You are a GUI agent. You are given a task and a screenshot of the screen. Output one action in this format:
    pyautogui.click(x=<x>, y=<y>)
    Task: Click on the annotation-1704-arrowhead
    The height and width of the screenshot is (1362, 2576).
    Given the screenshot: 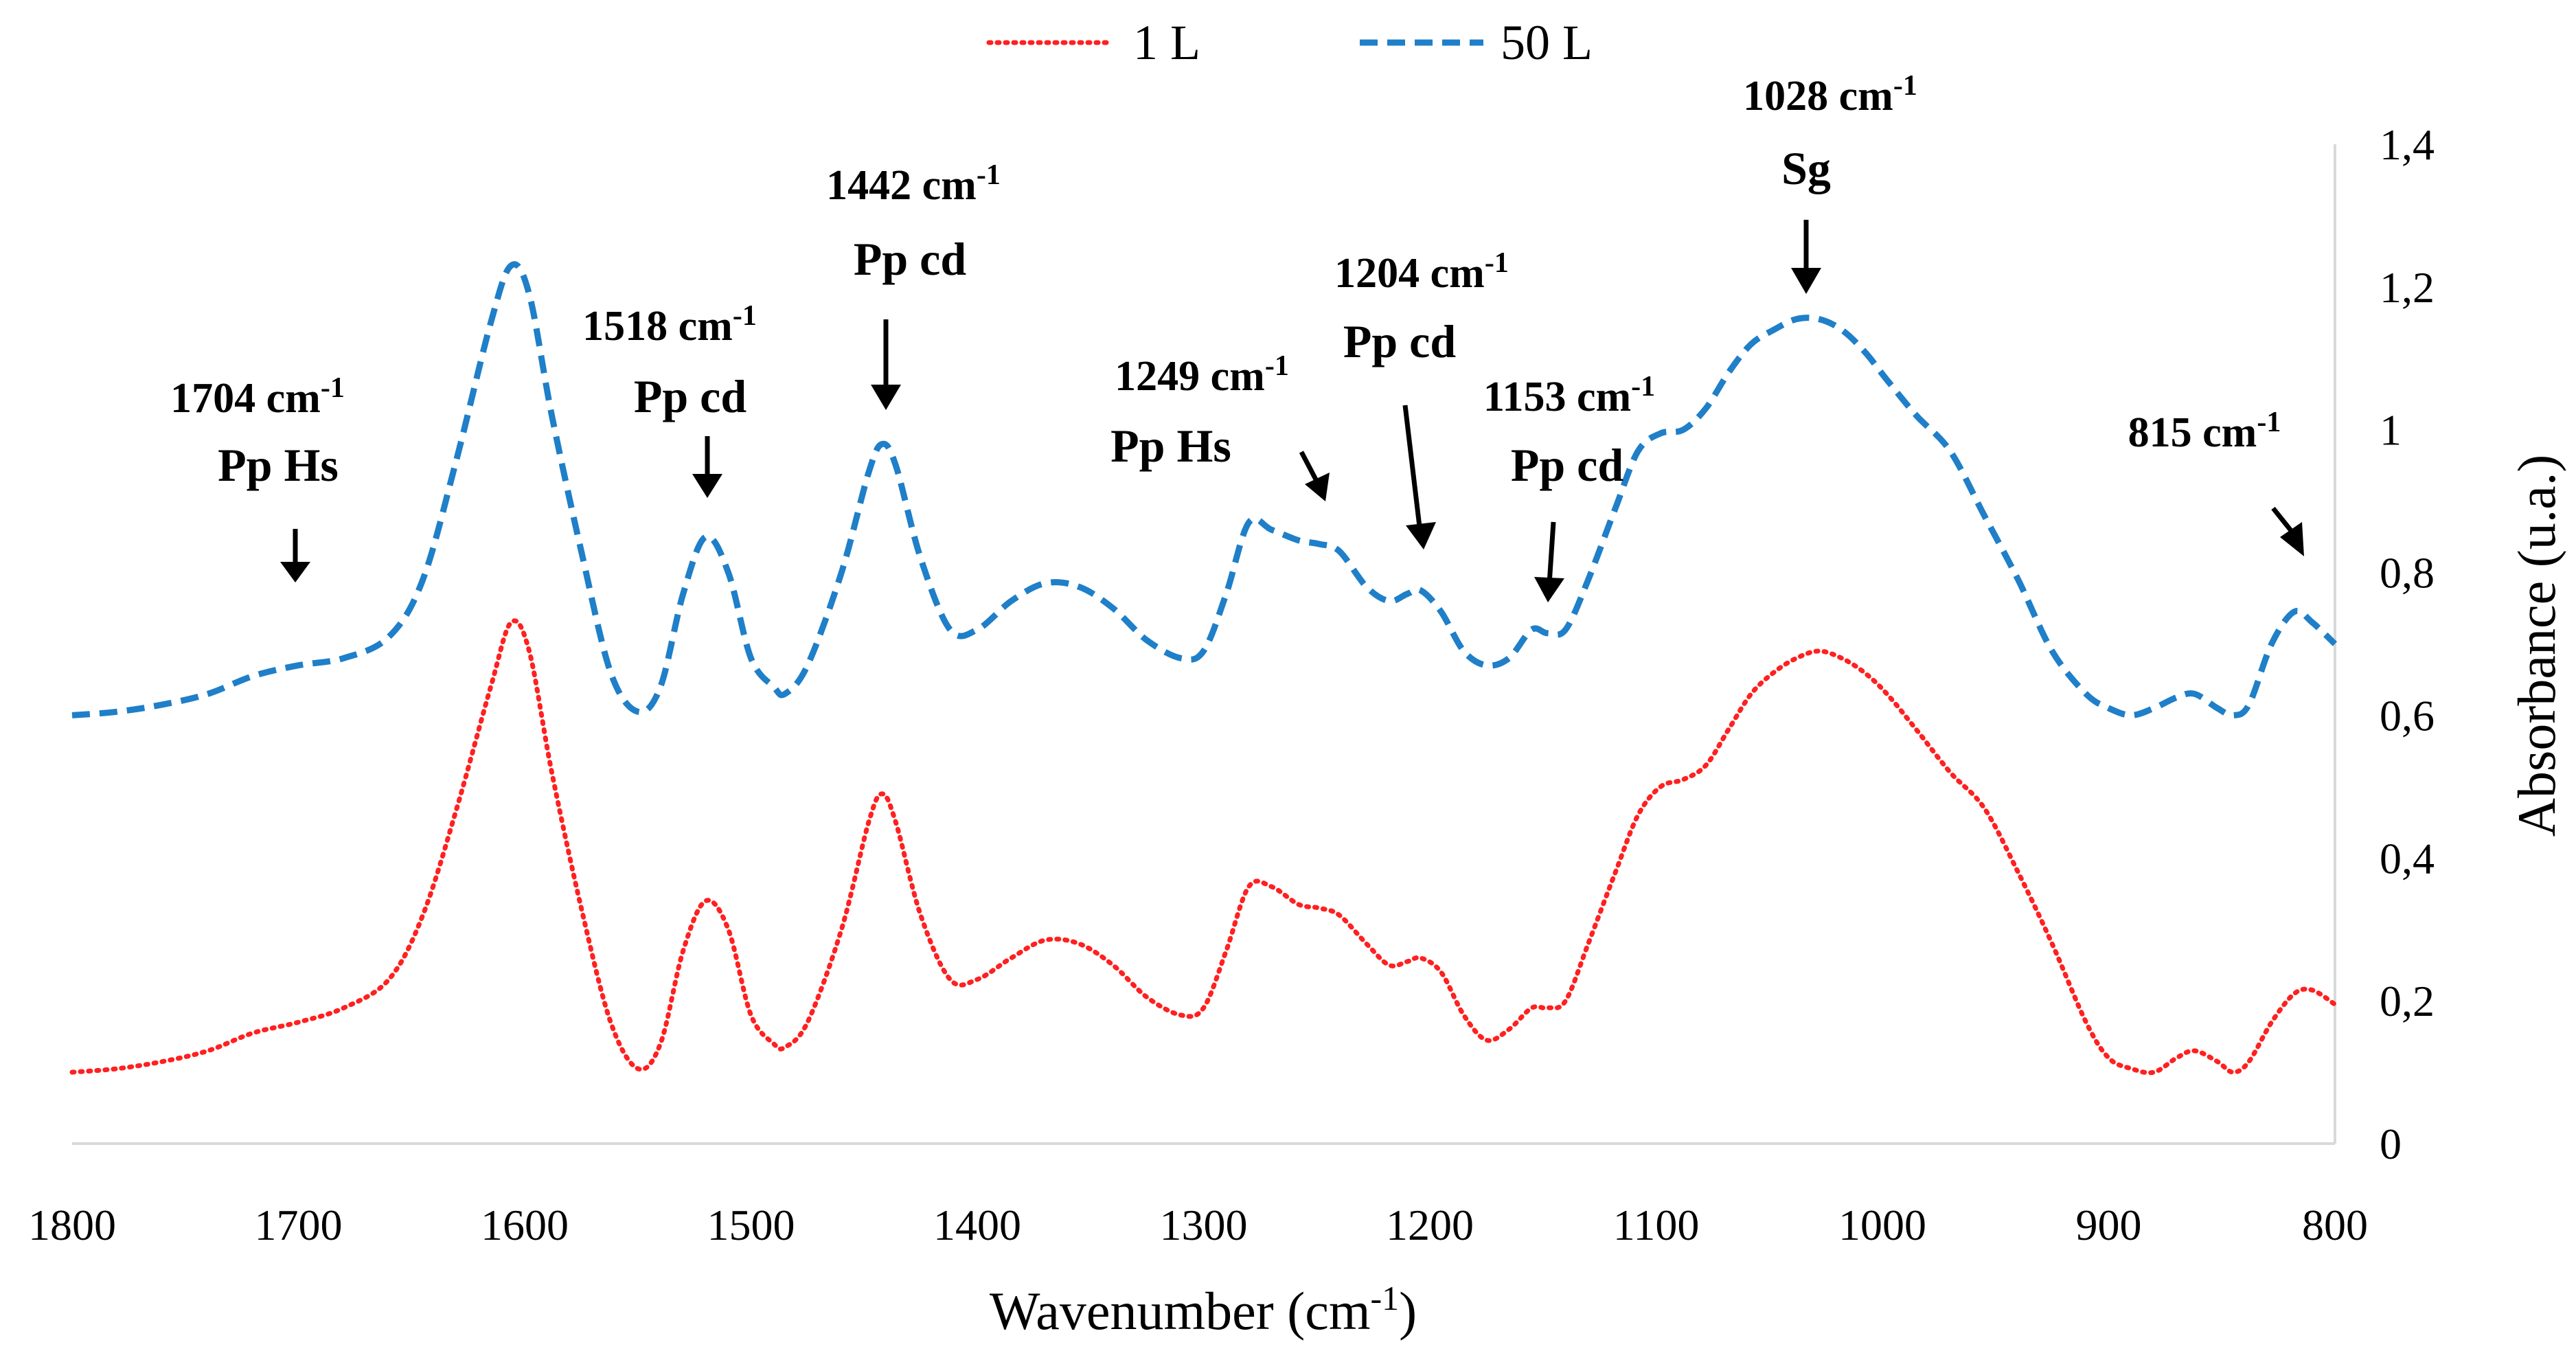 What is the action you would take?
    pyautogui.click(x=295, y=572)
    